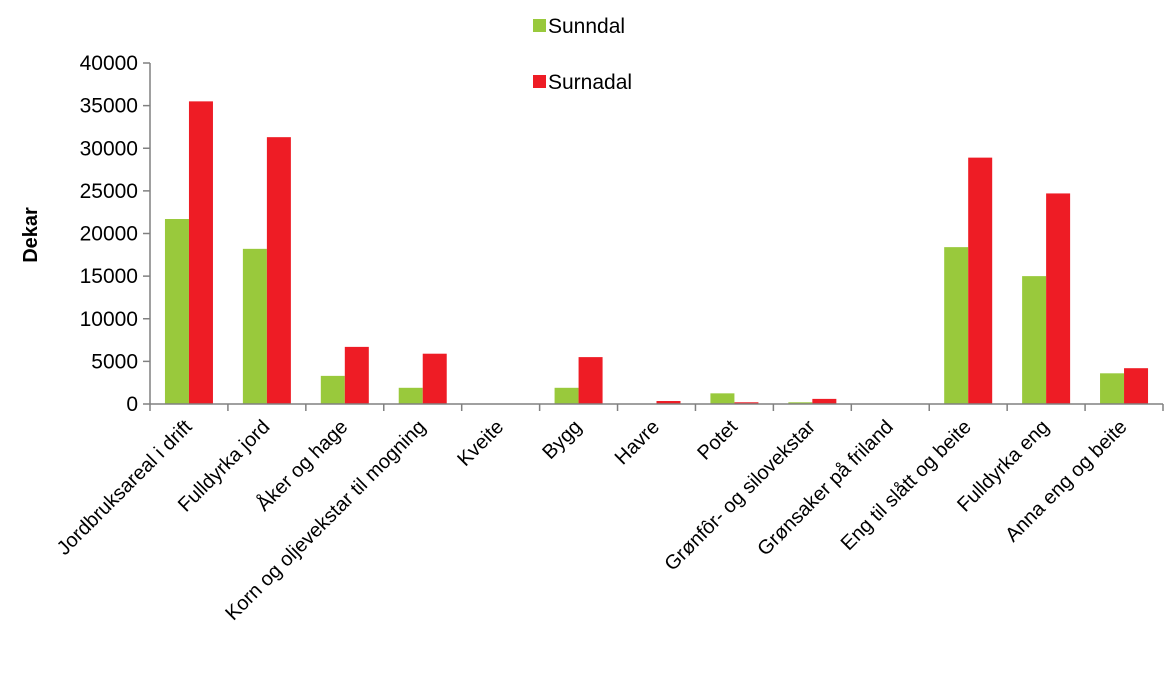  What do you see at coordinates (741, 496) in the screenshot?
I see `x-category-label: Grønfôr- og silovekstar` at bounding box center [741, 496].